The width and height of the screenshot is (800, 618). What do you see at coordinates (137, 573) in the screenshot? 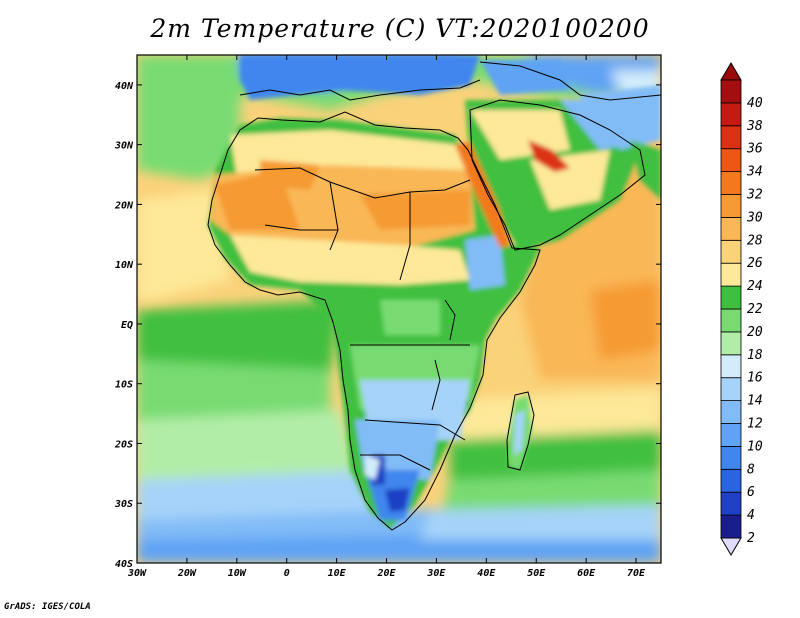
I see `lon-tick-label: 30W` at bounding box center [137, 573].